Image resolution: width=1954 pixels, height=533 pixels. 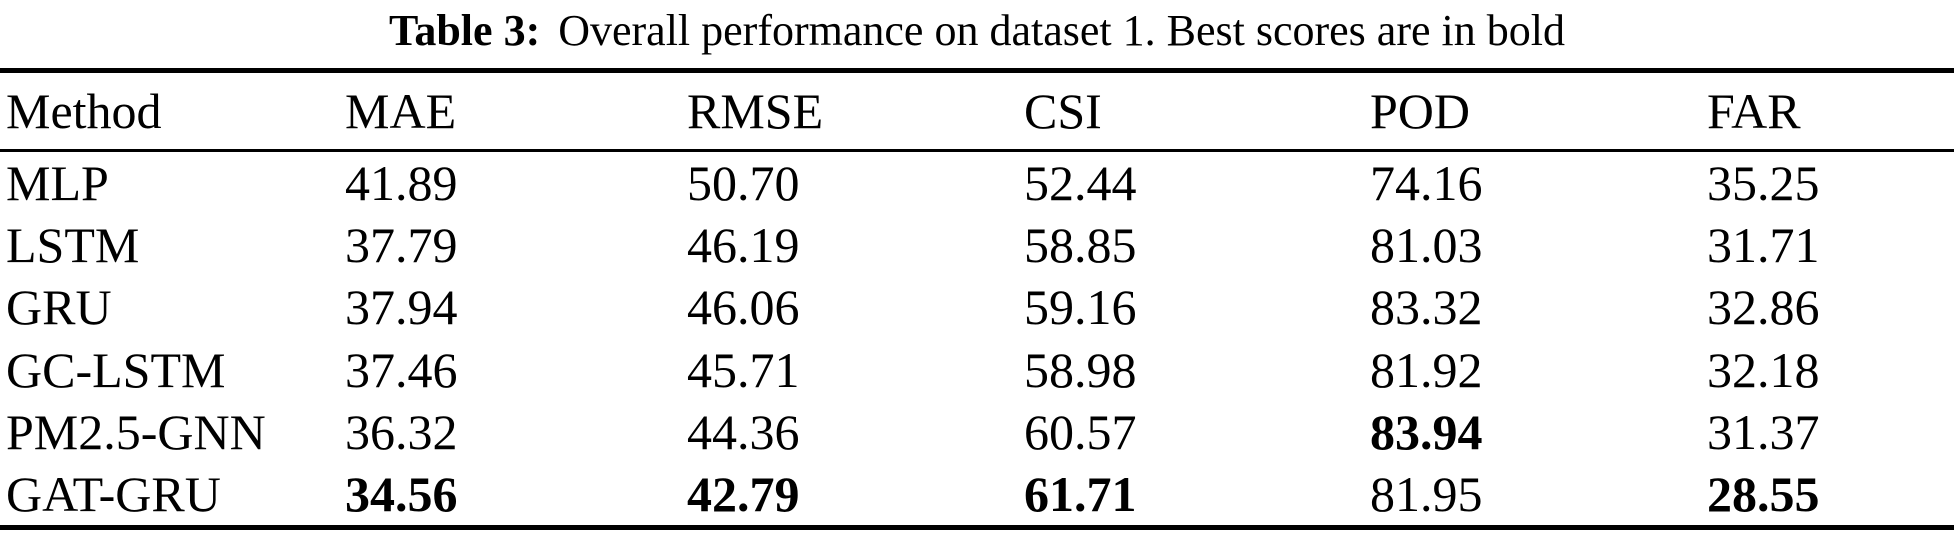 I want to click on csi-cell: 60.57, so click(x=1080, y=431).